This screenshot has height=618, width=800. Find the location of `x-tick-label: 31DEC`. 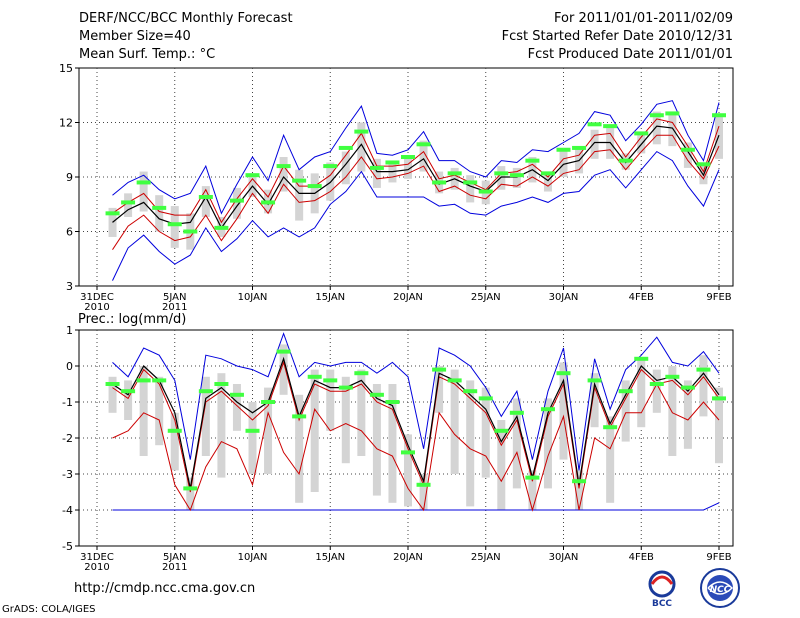

x-tick-label: 31DEC is located at coordinates (97, 557).